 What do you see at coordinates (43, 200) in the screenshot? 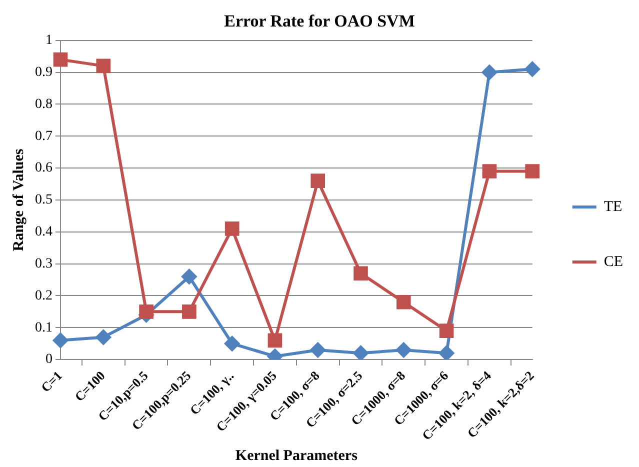
I see `y-tick-label: 0.5` at bounding box center [43, 200].